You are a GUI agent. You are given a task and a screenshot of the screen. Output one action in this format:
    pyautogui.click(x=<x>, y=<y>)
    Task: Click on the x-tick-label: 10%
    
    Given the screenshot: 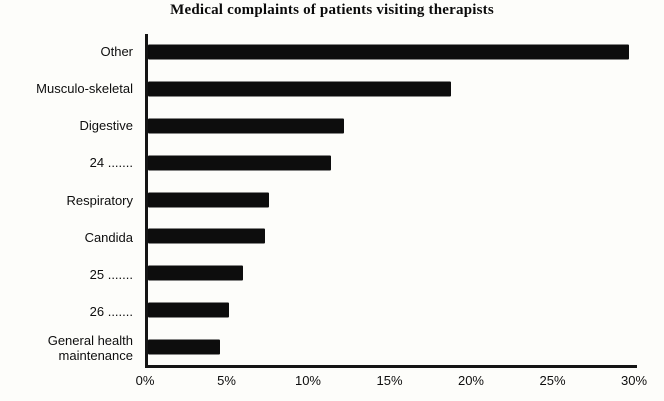 What is the action you would take?
    pyautogui.click(x=307, y=380)
    